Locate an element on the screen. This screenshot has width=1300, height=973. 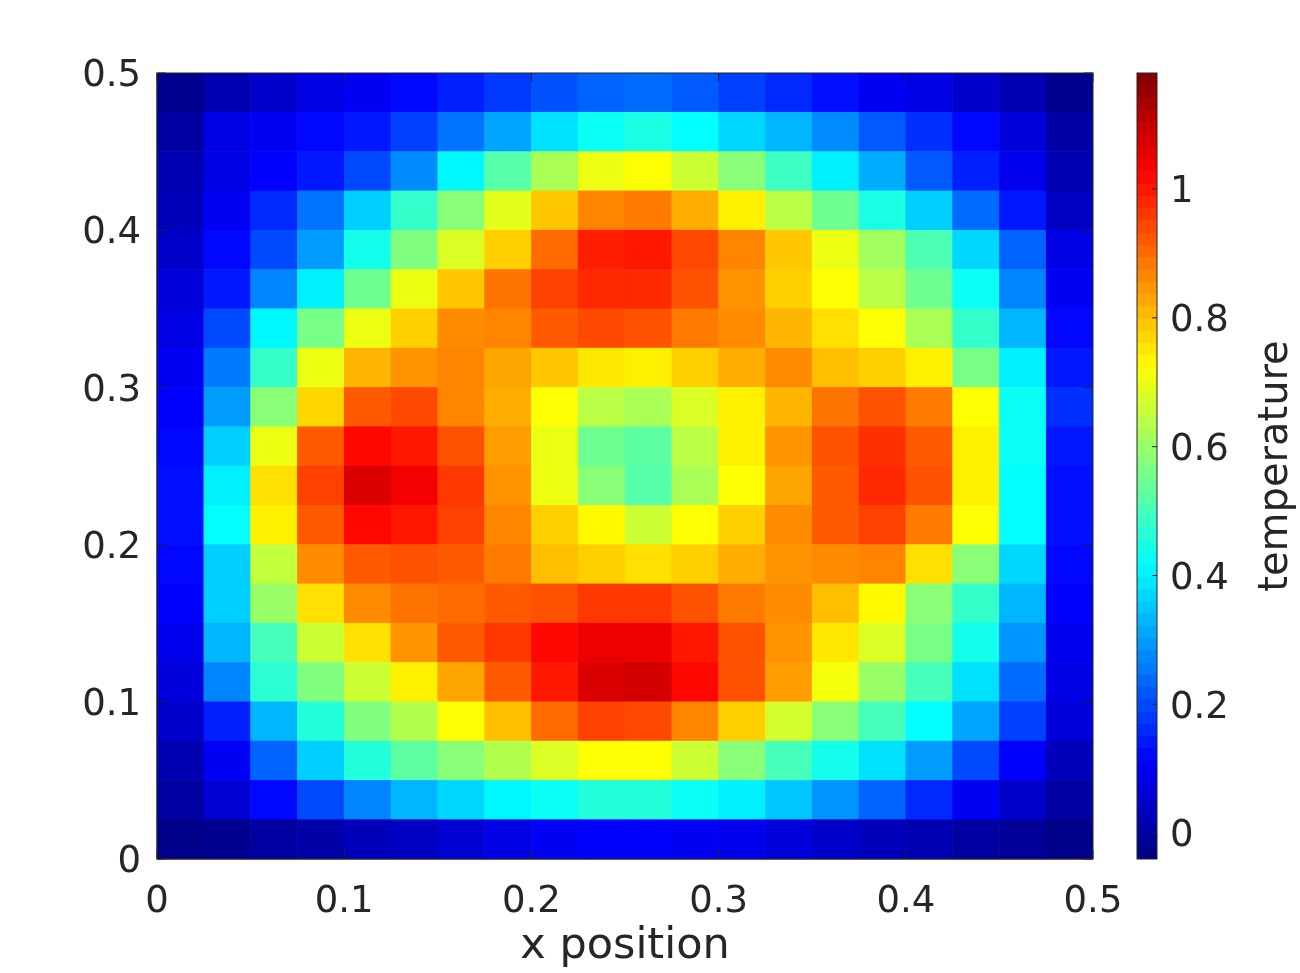
color-bar-title: temperature is located at coordinates (1273, 466).